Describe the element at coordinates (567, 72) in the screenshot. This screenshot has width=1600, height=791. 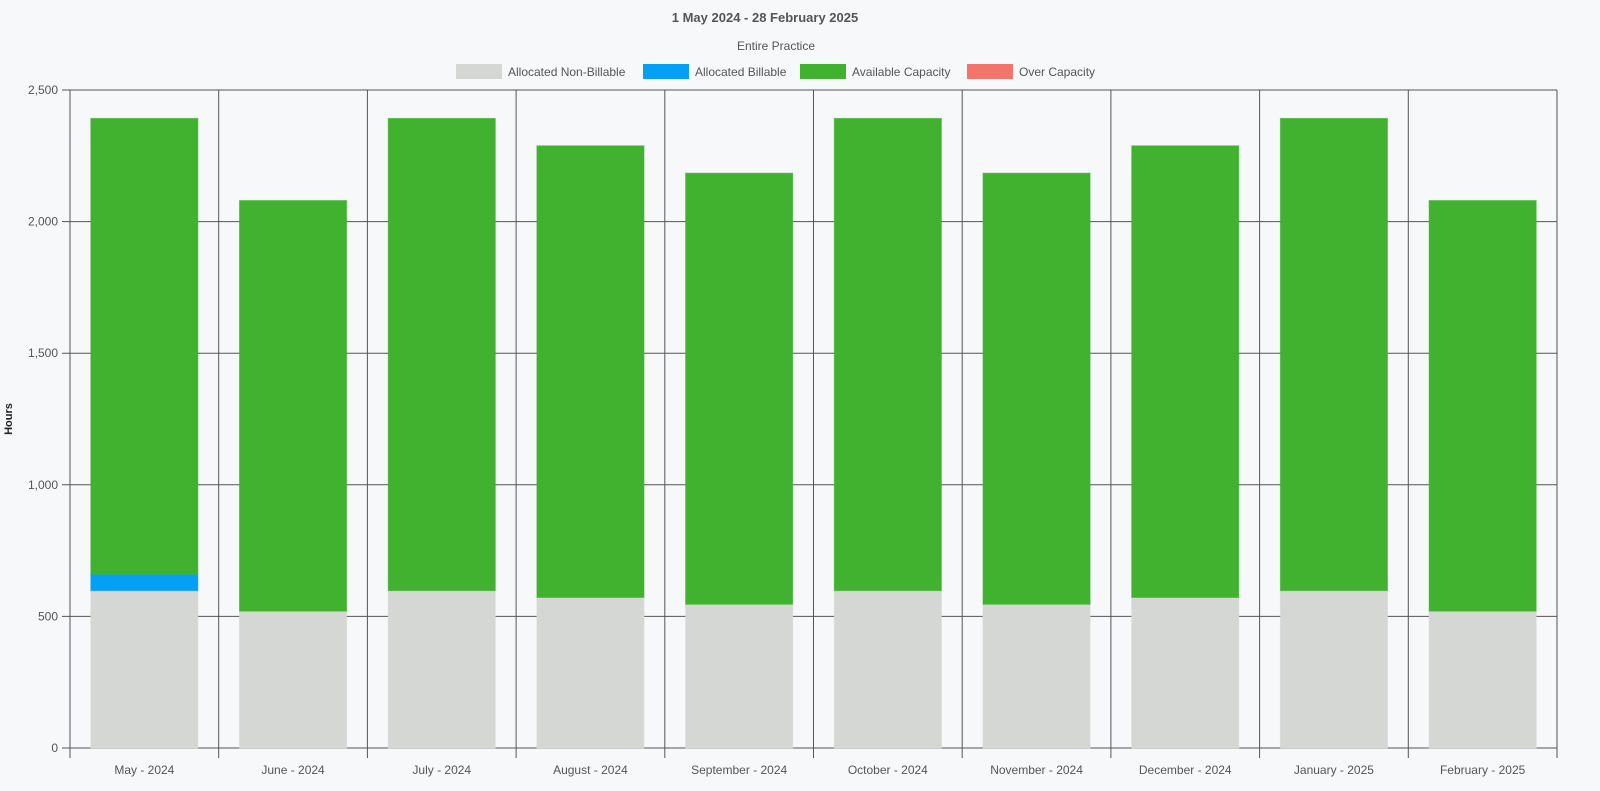
I see `legend-label: Allocated Non-Billable` at that location.